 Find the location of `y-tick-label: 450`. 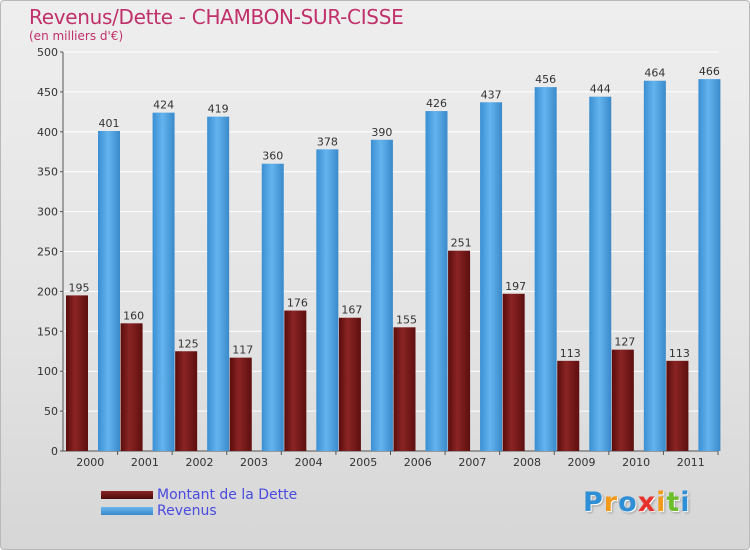

y-tick-label: 450 is located at coordinates (47, 92).